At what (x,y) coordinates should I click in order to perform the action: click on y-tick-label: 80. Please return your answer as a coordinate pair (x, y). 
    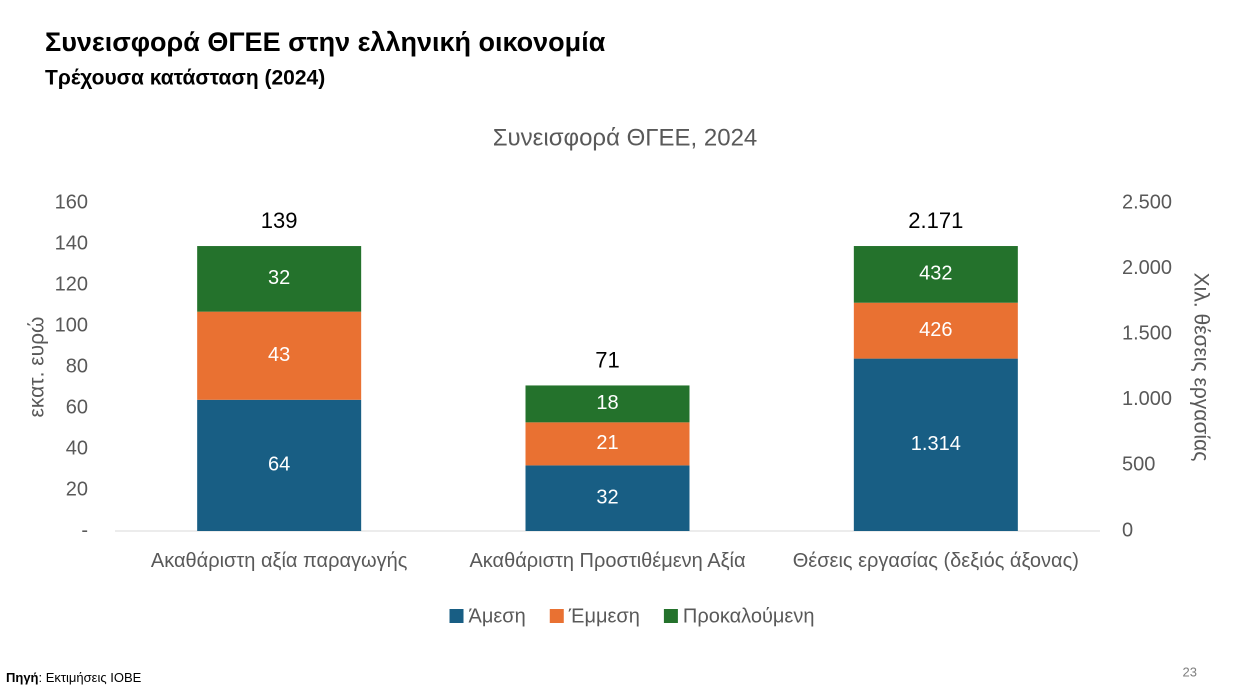
    Looking at the image, I should click on (77, 366).